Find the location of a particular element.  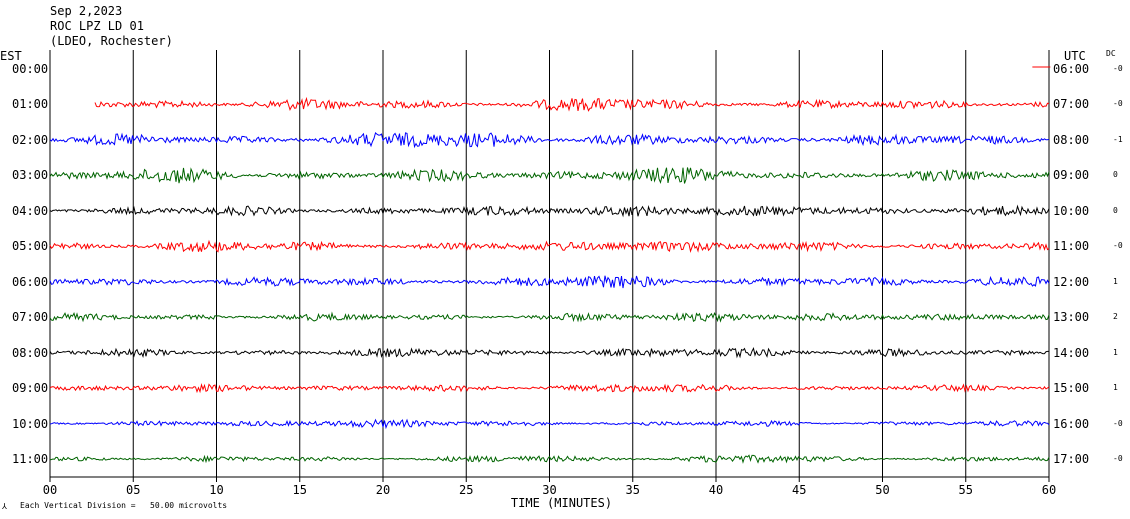

utc-axis-title: UTC is located at coordinates (1075, 56).